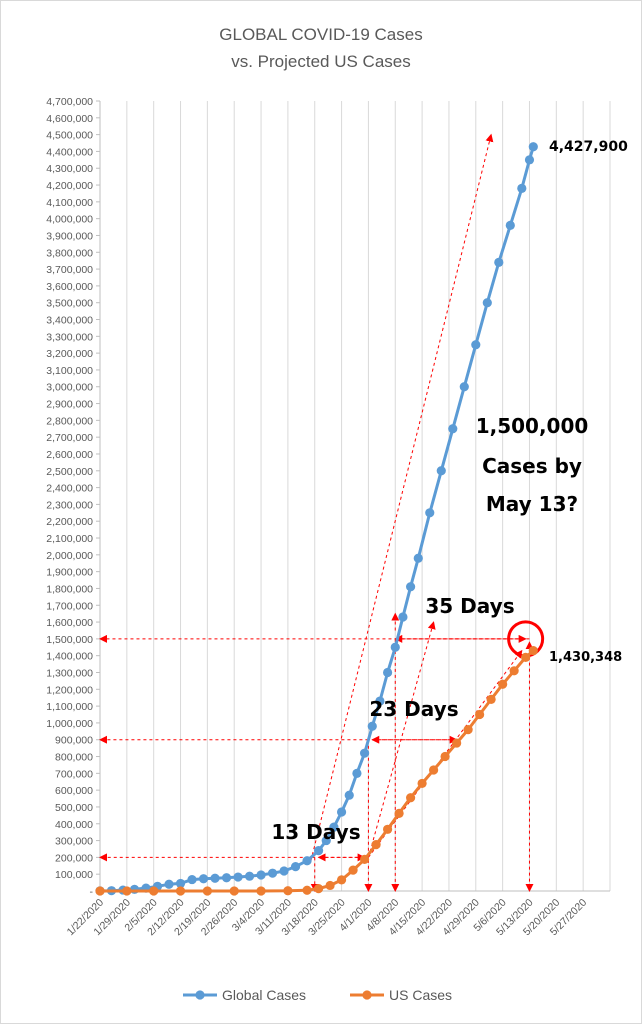  Describe the element at coordinates (69, 489) in the screenshot. I see `y-tick-label: 2,400,000` at that location.